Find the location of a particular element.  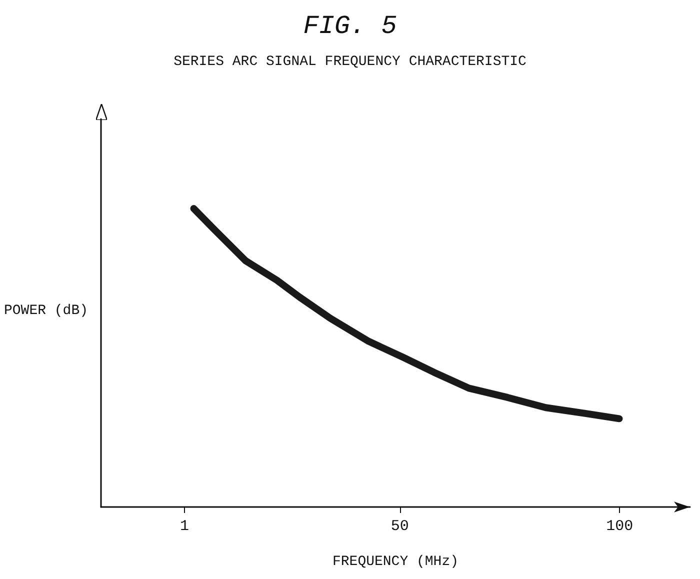

x-tick-label: 100 is located at coordinates (620, 526).